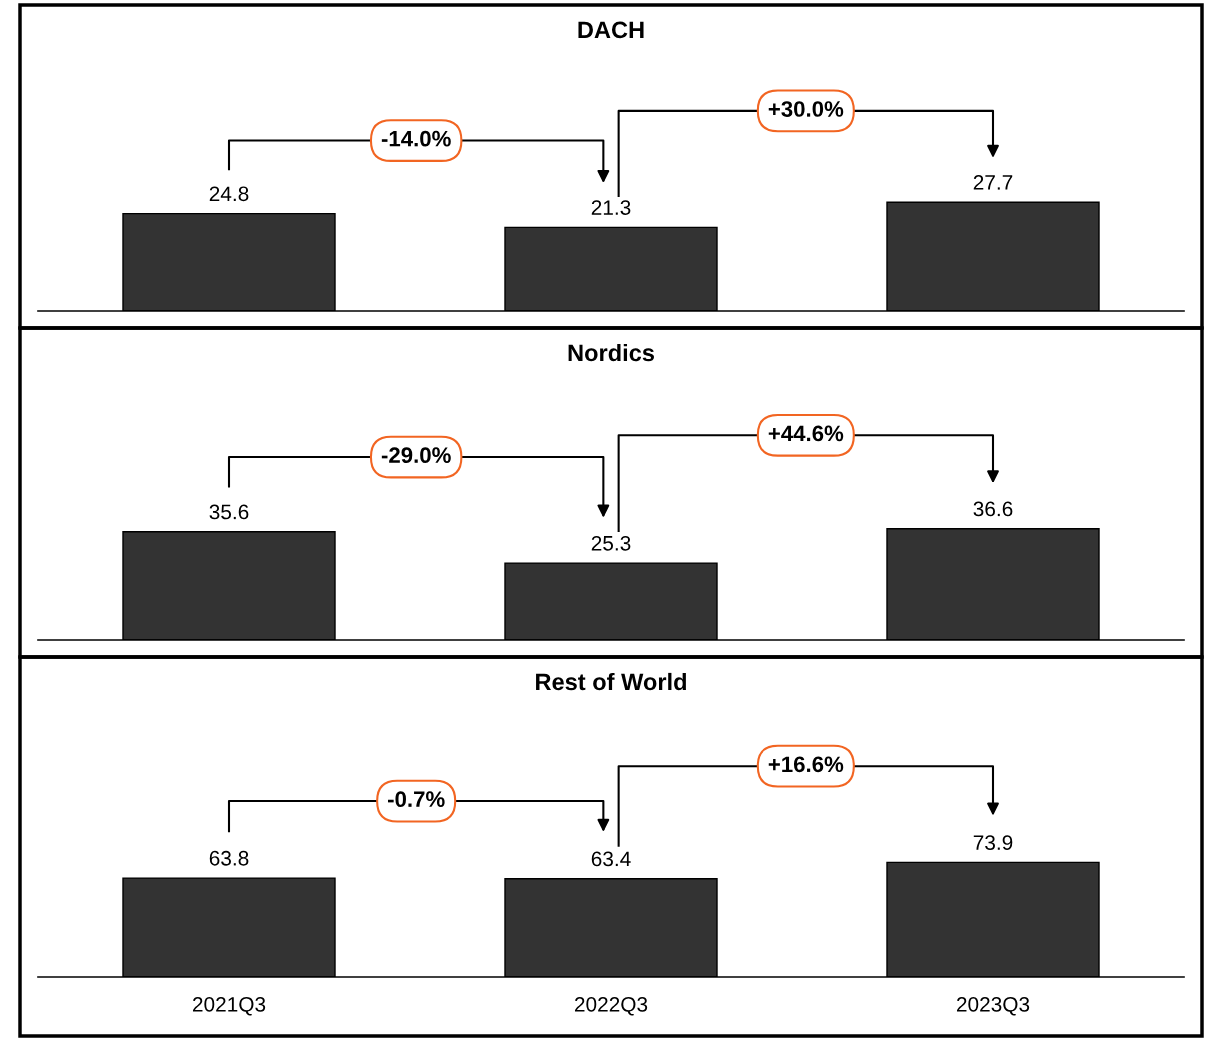  What do you see at coordinates (416, 455) in the screenshot?
I see `text: -29.0%` at bounding box center [416, 455].